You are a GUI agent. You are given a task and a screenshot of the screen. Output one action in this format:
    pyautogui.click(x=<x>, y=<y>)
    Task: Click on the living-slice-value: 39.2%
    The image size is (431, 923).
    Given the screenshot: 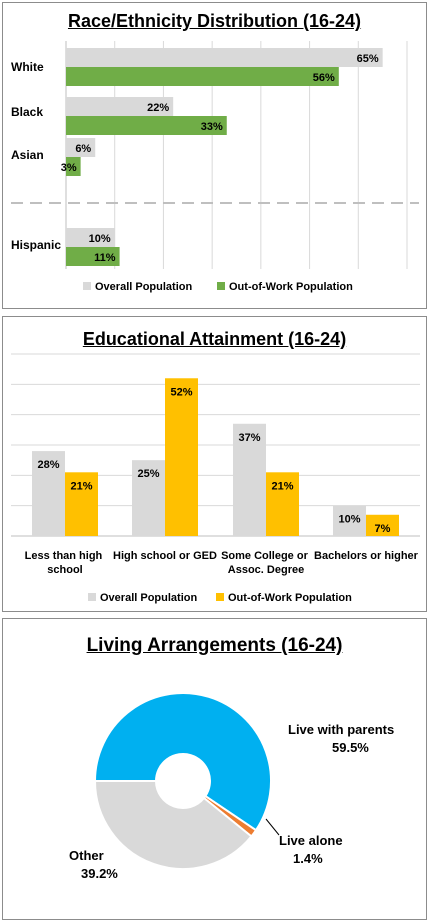 What is the action you would take?
    pyautogui.click(x=99, y=873)
    